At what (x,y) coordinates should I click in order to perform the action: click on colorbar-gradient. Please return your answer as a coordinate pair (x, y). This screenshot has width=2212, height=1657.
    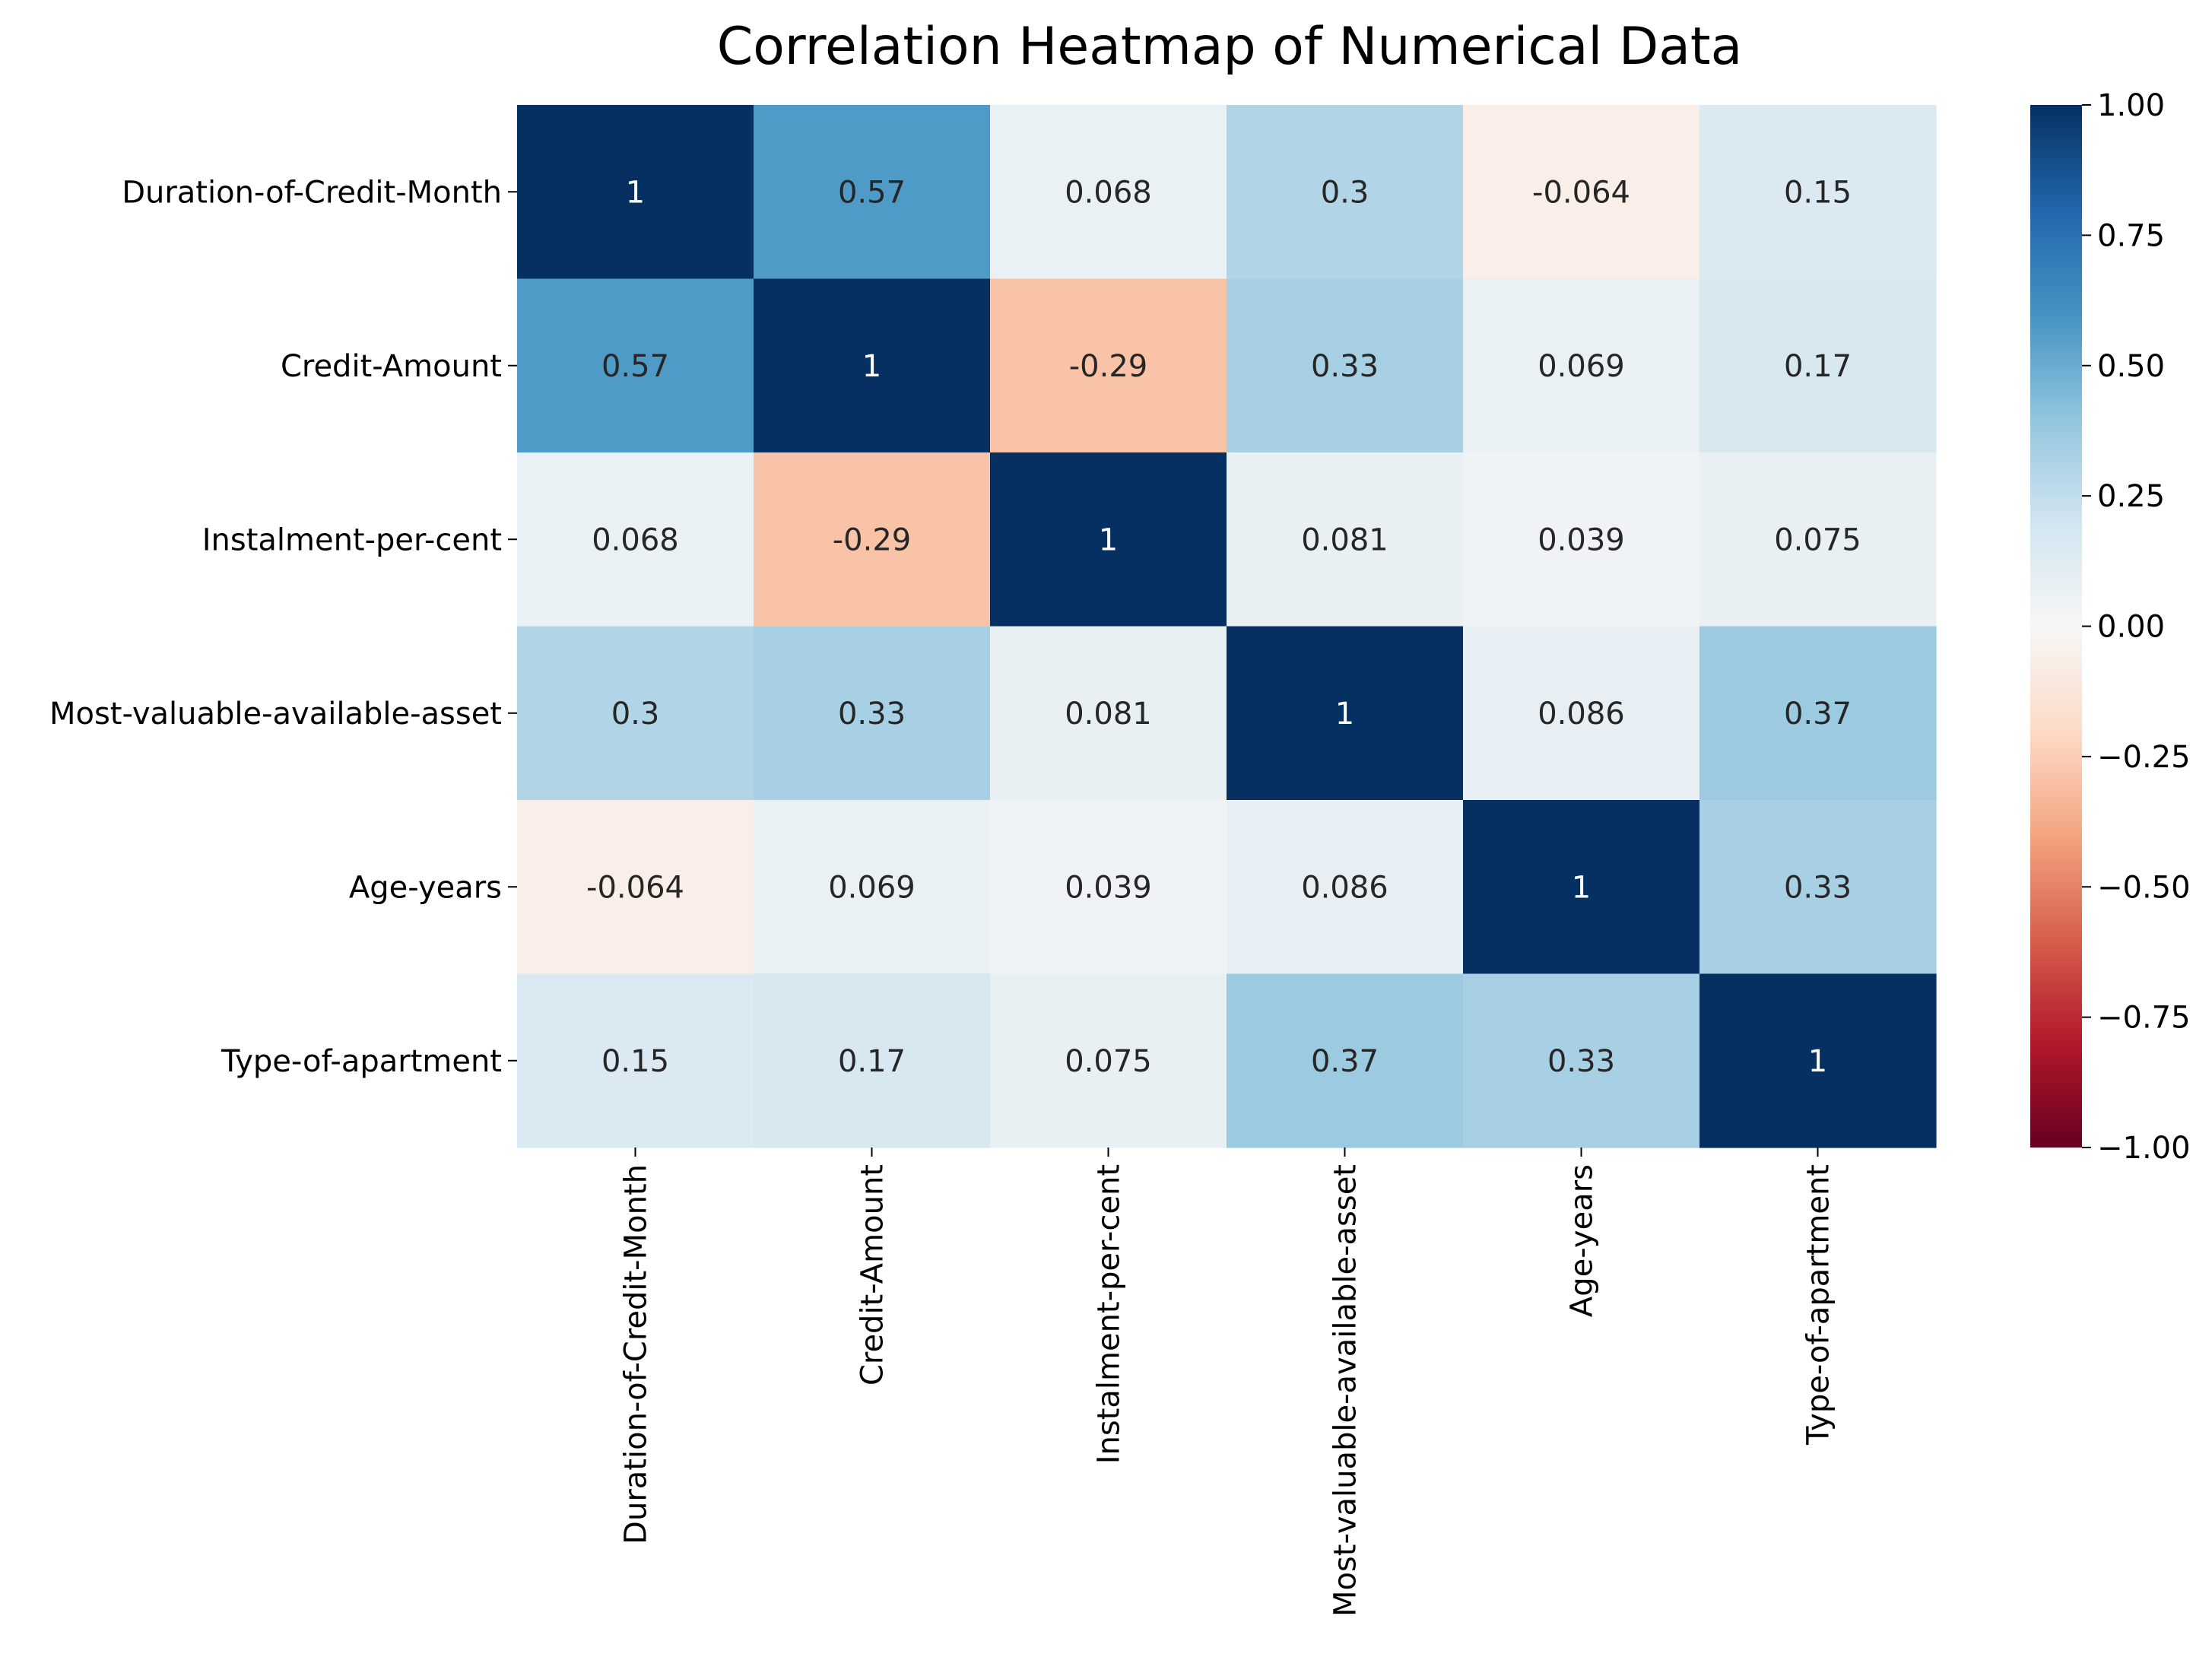
    Looking at the image, I should click on (2056, 626).